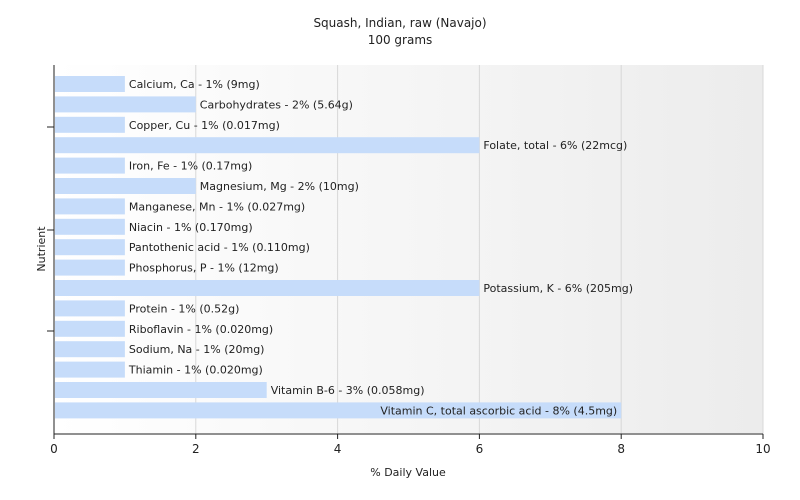 Image resolution: width=800 pixels, height=500 pixels. I want to click on bar-label: Potassium, K - 6% (205mg), so click(558, 288).